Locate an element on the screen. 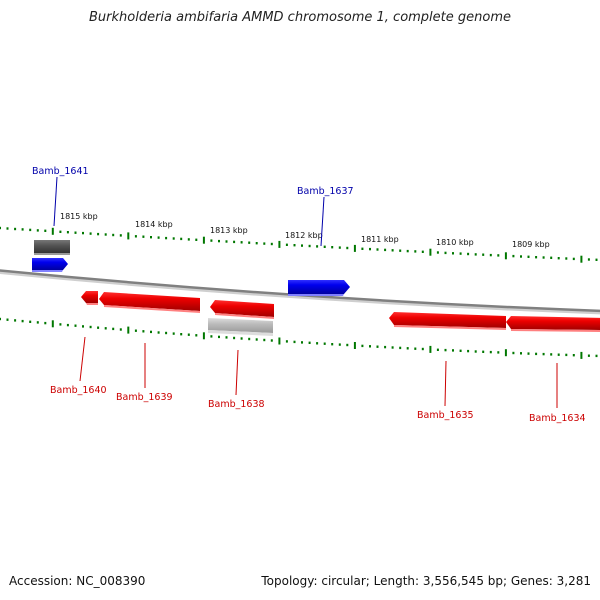 Image resolution: width=600 pixels, height=600 pixels. gene-label-bamb-1638: Bamb_1638 is located at coordinates (236, 404).